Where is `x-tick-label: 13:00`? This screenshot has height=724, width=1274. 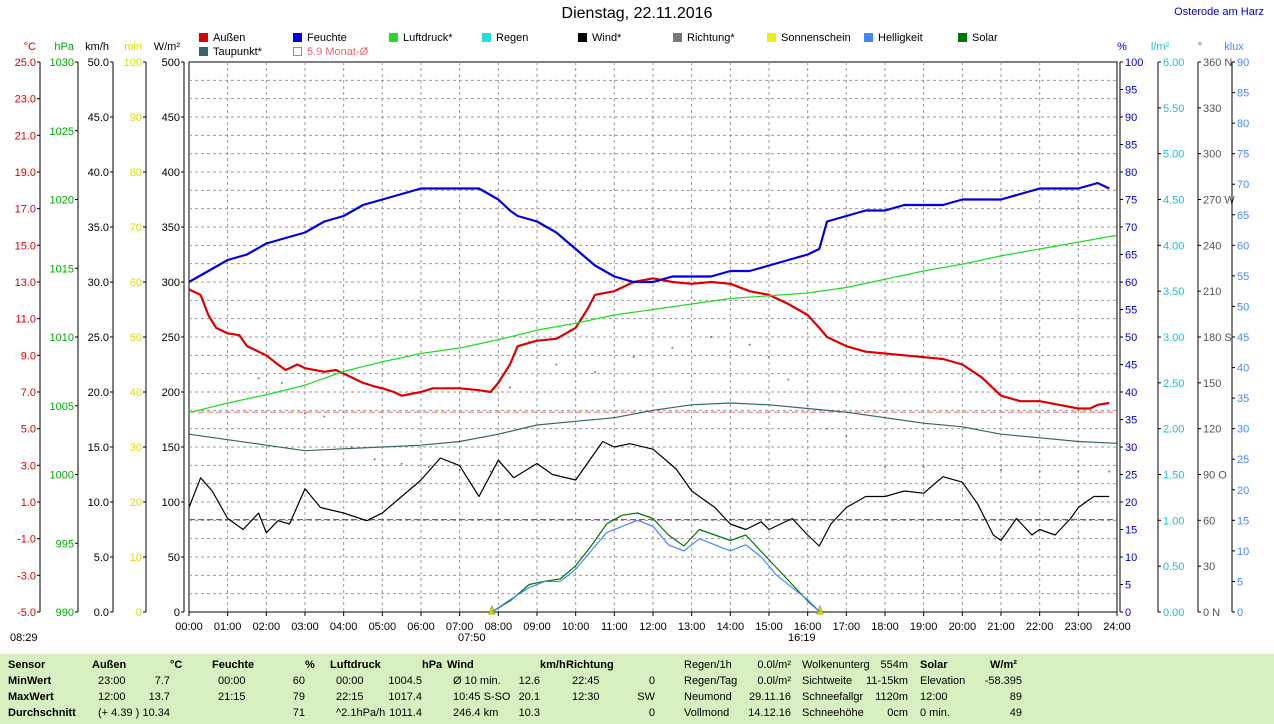 x-tick-label: 13:00 is located at coordinates (692, 627).